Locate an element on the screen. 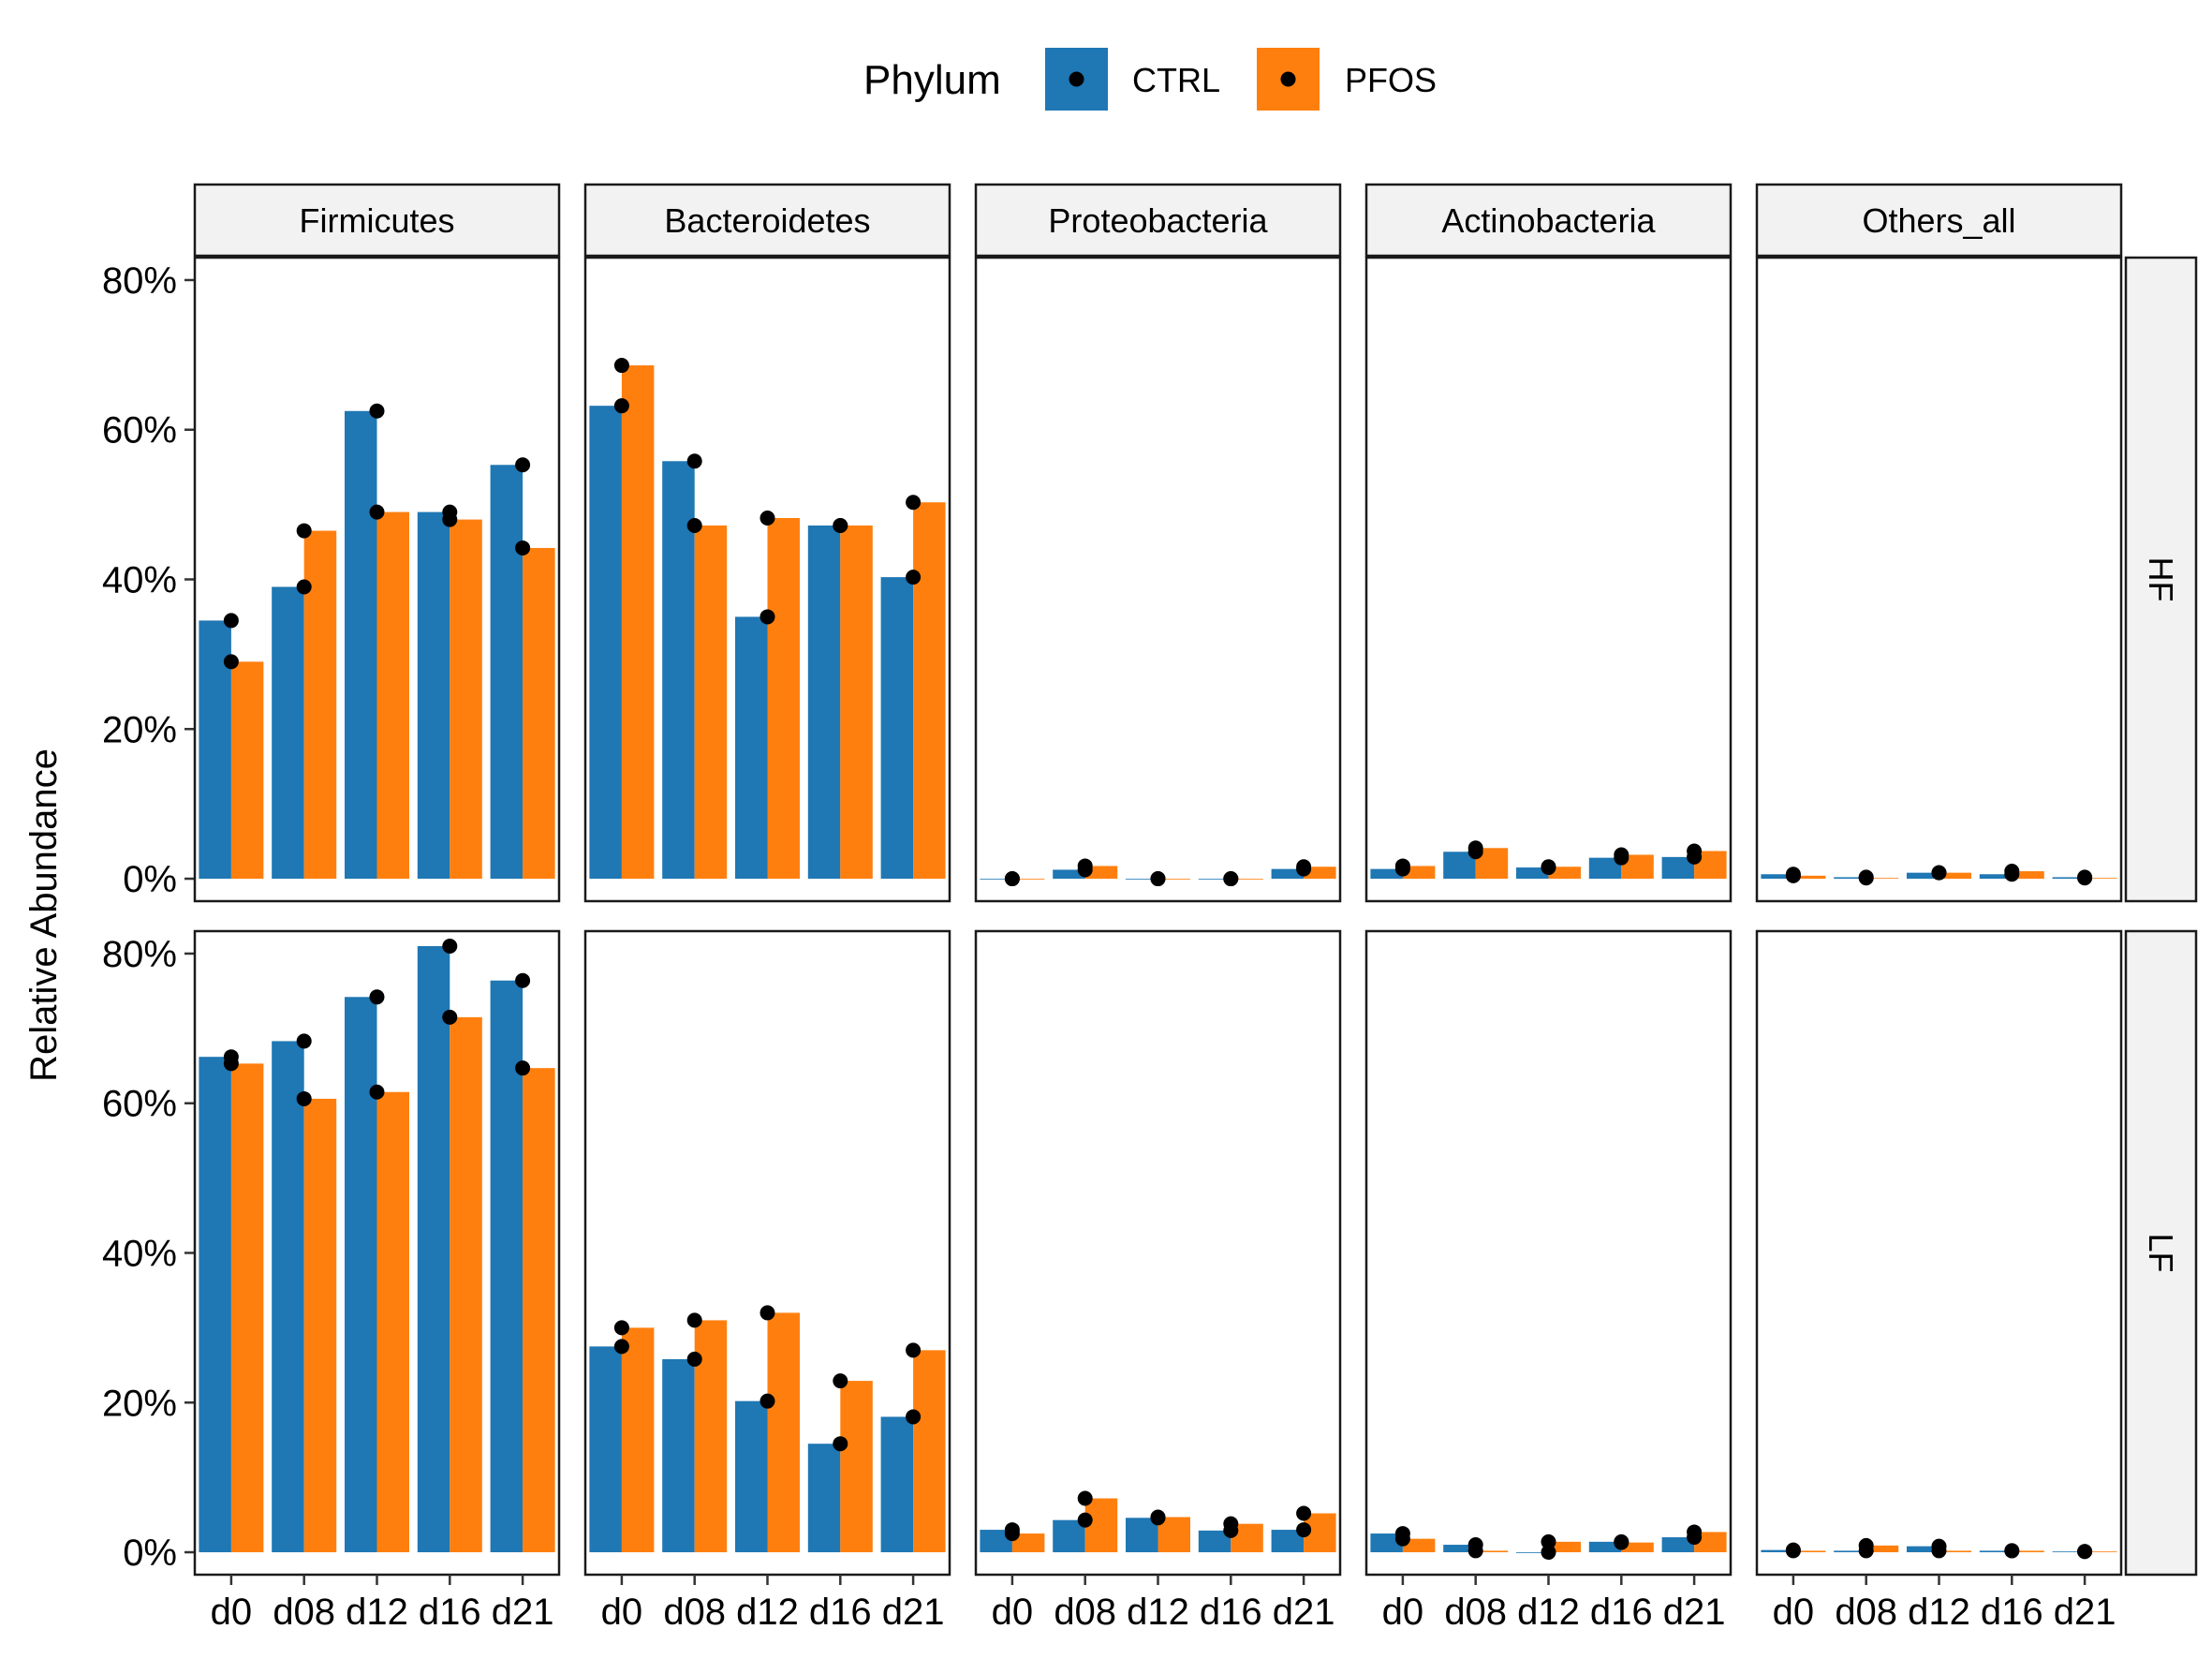 This screenshot has height=1659, width=2212. bar-lf-others-all-d08-ctrl is located at coordinates (1850, 1552).